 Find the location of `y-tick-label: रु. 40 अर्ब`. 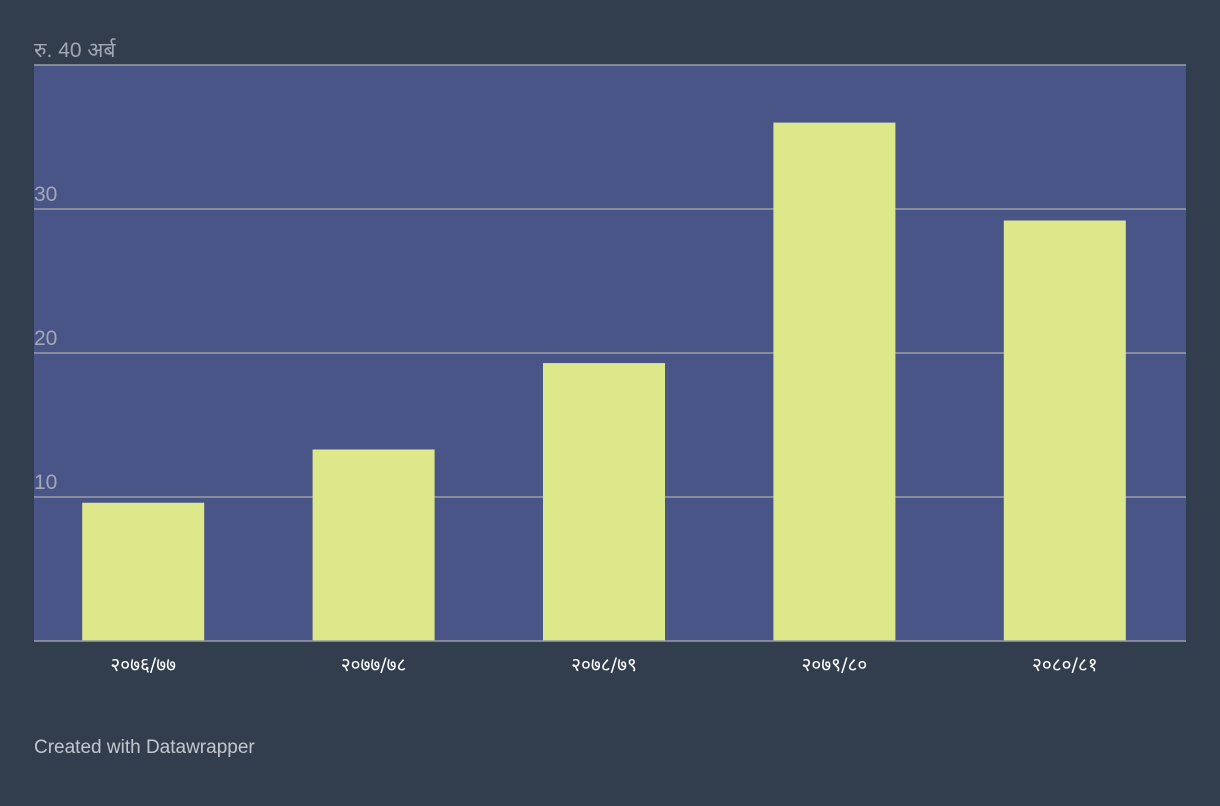

y-tick-label: रु. 40 अर्ब is located at coordinates (75, 50).